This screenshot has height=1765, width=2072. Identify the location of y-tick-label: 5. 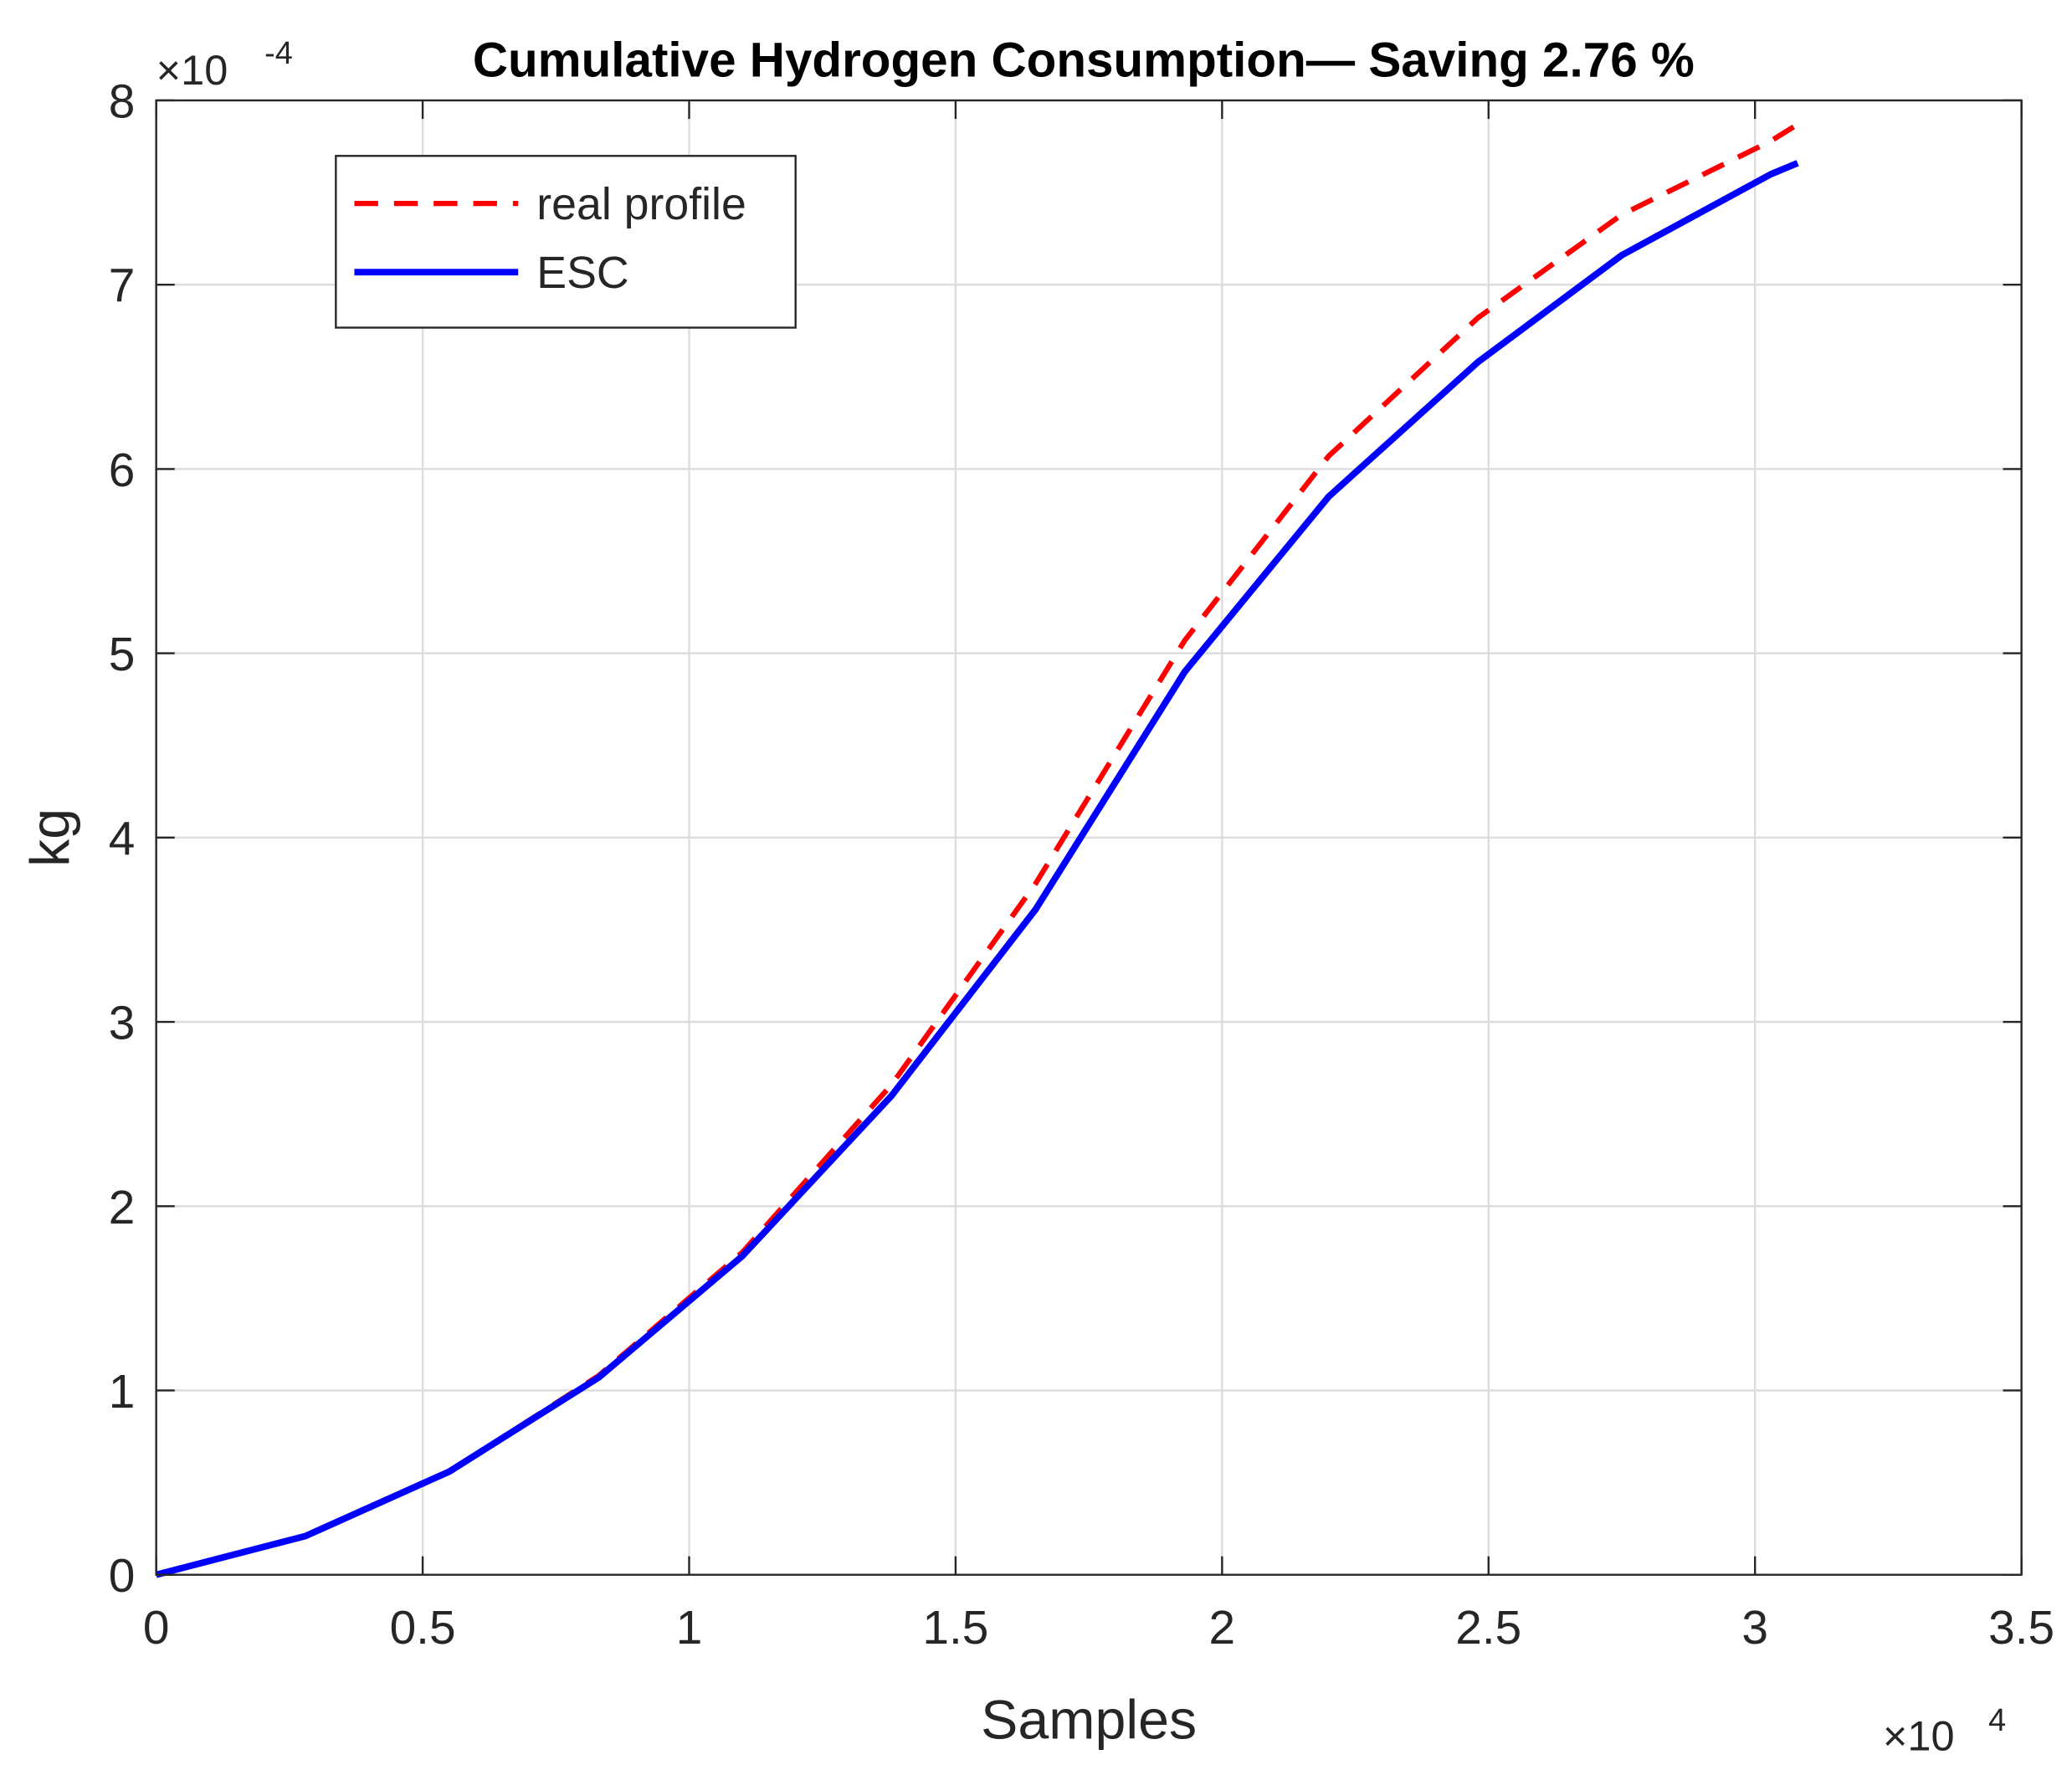
(122, 655).